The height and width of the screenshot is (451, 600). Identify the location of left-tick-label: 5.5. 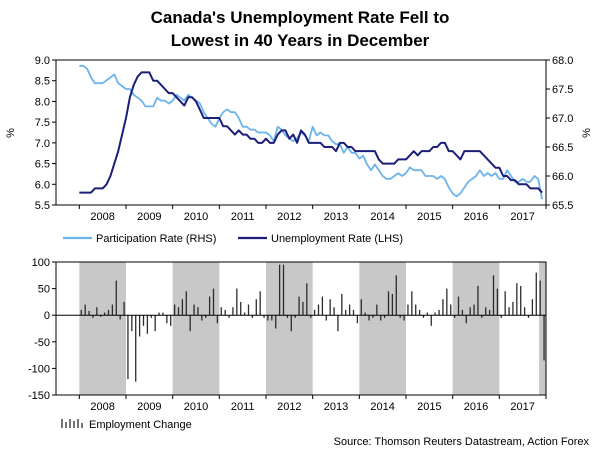
(42, 206).